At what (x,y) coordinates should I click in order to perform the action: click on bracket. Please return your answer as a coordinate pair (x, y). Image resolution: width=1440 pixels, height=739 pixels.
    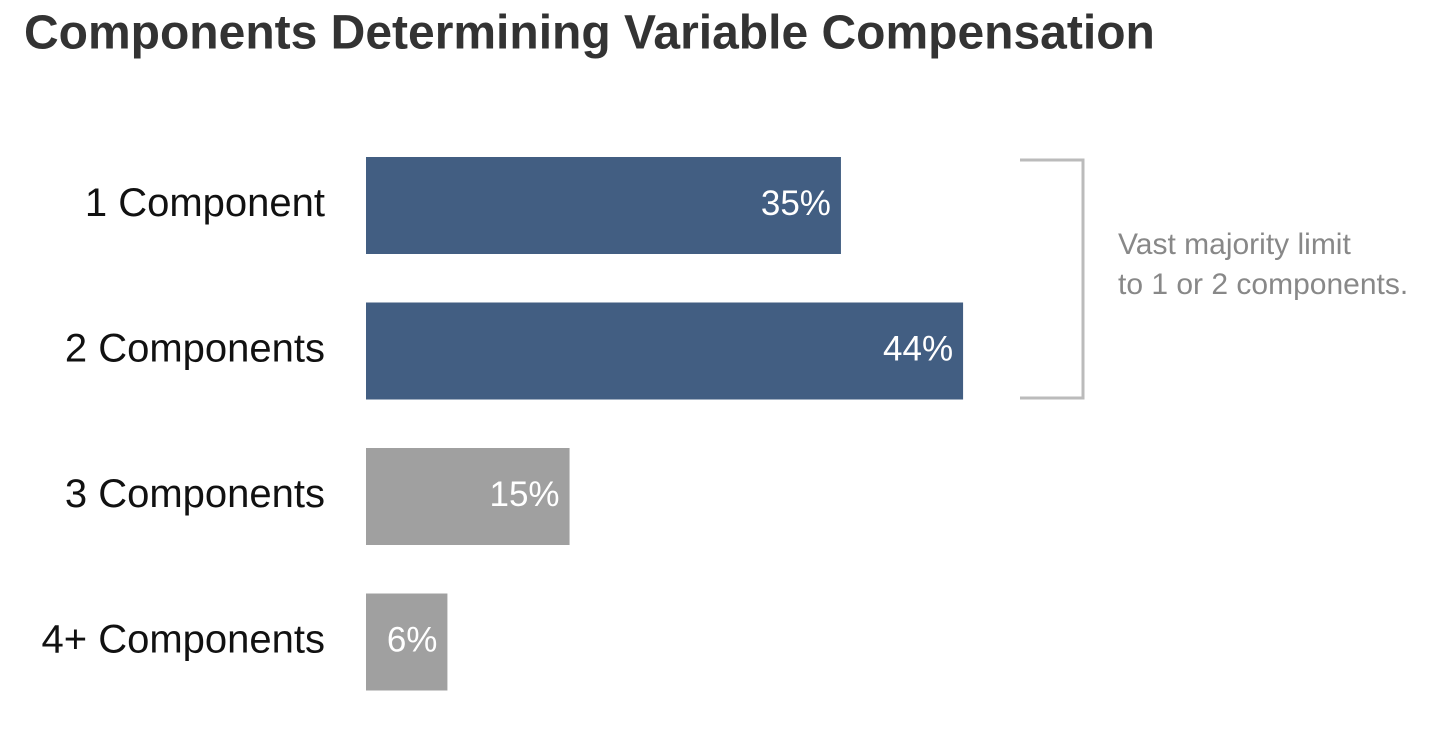
    Looking at the image, I should click on (1052, 279).